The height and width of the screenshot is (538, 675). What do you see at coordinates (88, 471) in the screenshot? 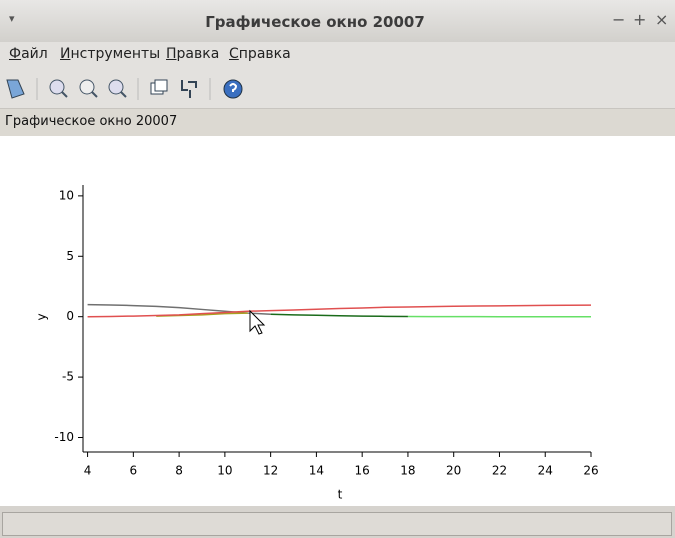
I see `x-tick-label: 4` at bounding box center [88, 471].